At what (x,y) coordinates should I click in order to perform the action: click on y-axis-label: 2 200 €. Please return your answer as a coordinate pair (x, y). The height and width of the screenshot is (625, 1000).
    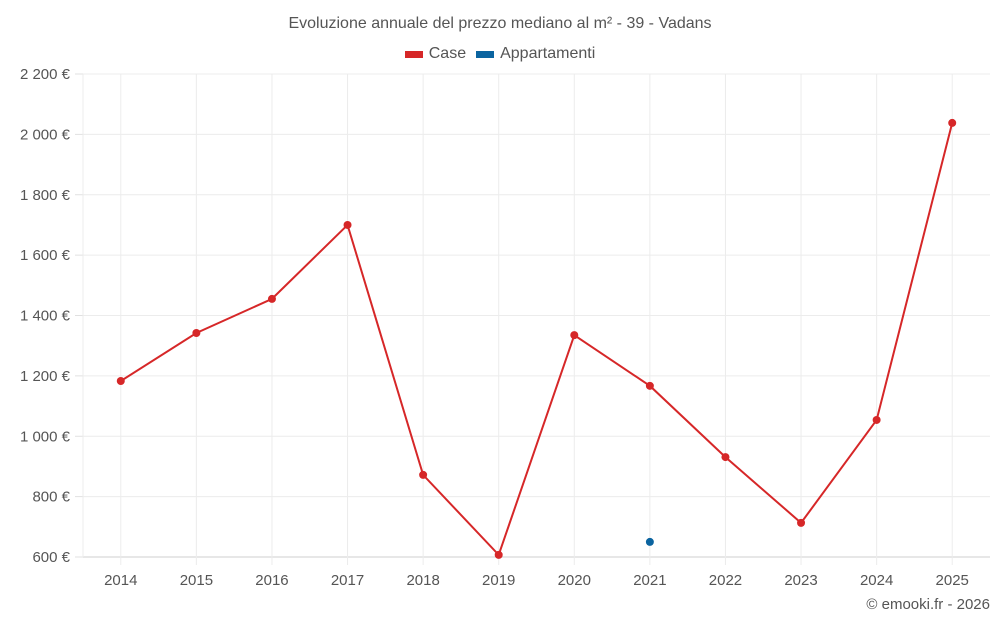
    Looking at the image, I should click on (45, 74).